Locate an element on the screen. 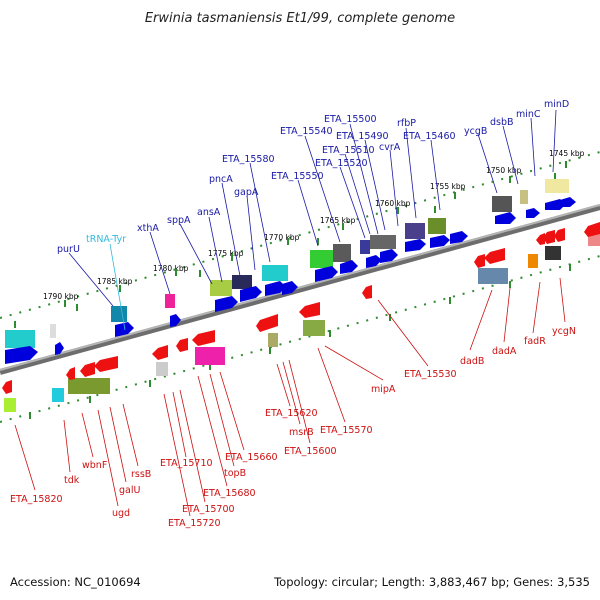 This screenshot has width=600, height=600. gene-label: cvrA is located at coordinates (390, 147).